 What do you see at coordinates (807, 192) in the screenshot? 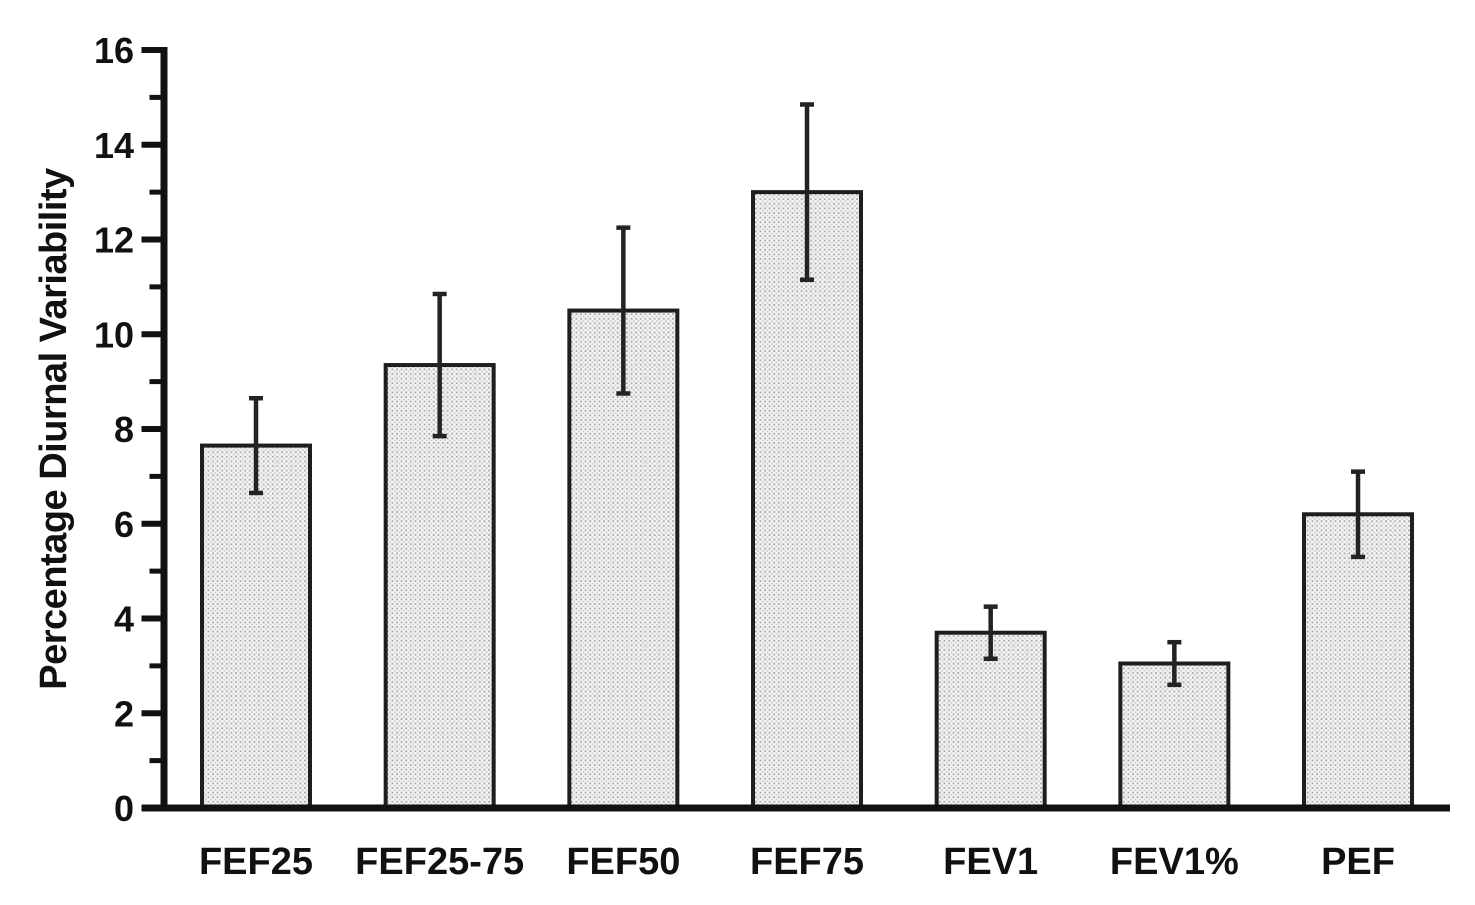
I see `error-bar-FEF75` at bounding box center [807, 192].